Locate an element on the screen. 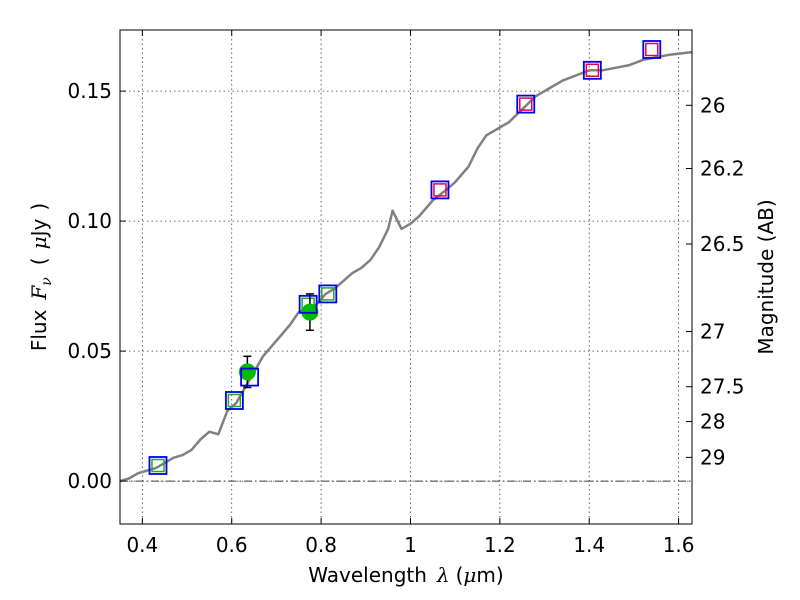 The height and width of the screenshot is (600, 800). y-axis-symbol-sub: ν is located at coordinates (47, 281).